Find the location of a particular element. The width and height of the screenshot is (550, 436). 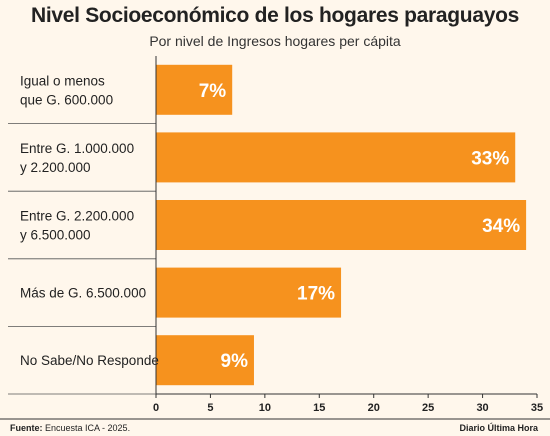

x-tick-label: 10 is located at coordinates (265, 408).